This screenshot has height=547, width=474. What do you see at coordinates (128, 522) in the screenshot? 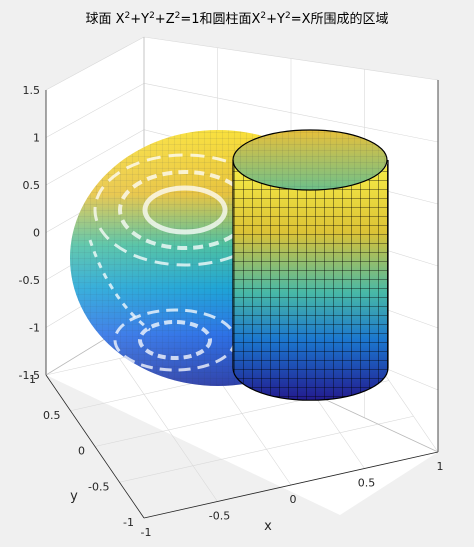
I see `y-tick-label: -1` at bounding box center [128, 522].